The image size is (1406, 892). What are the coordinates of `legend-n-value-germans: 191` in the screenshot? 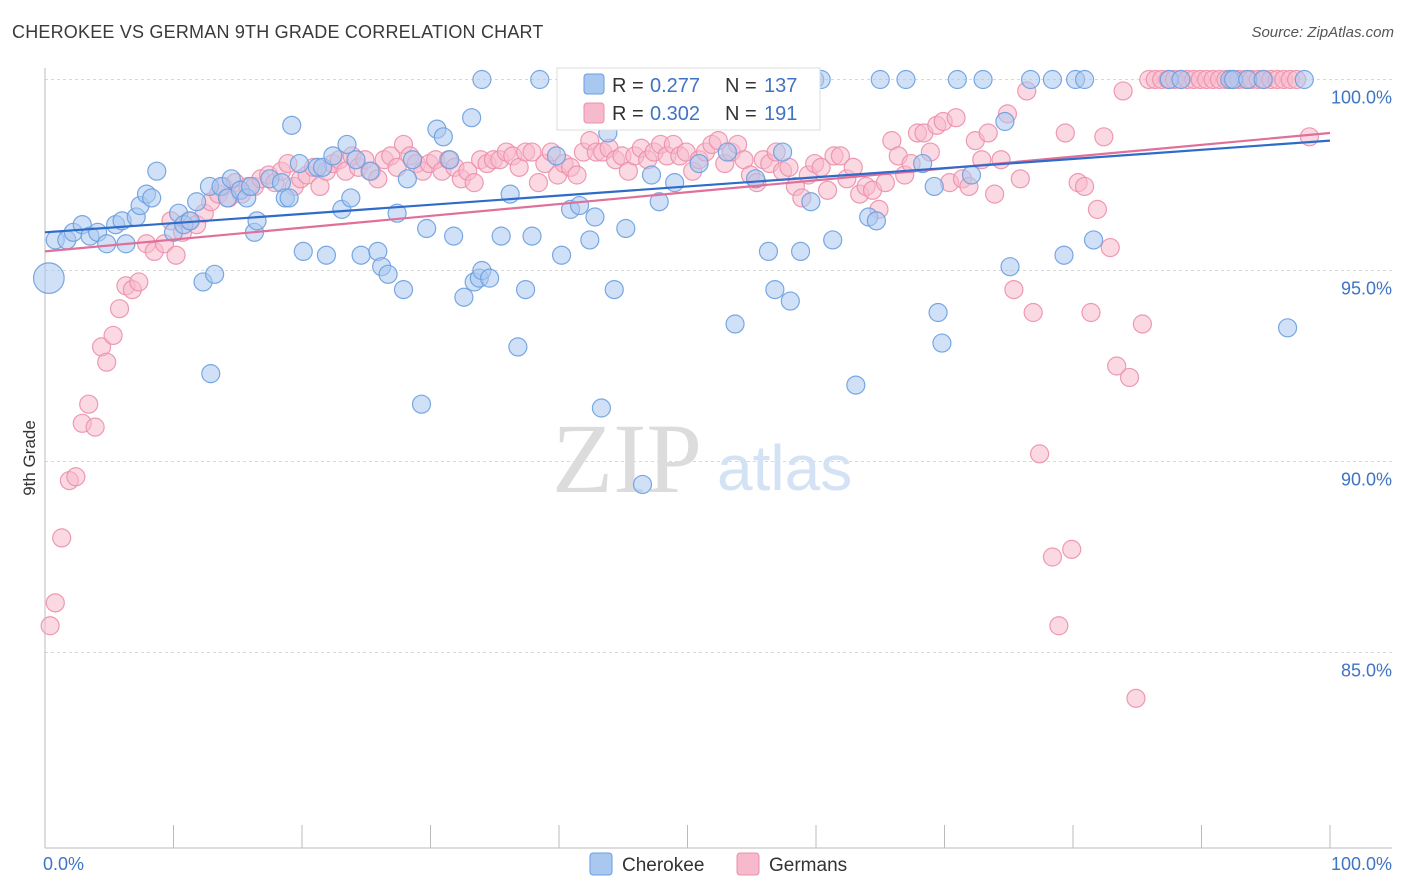 It's located at (780, 114).